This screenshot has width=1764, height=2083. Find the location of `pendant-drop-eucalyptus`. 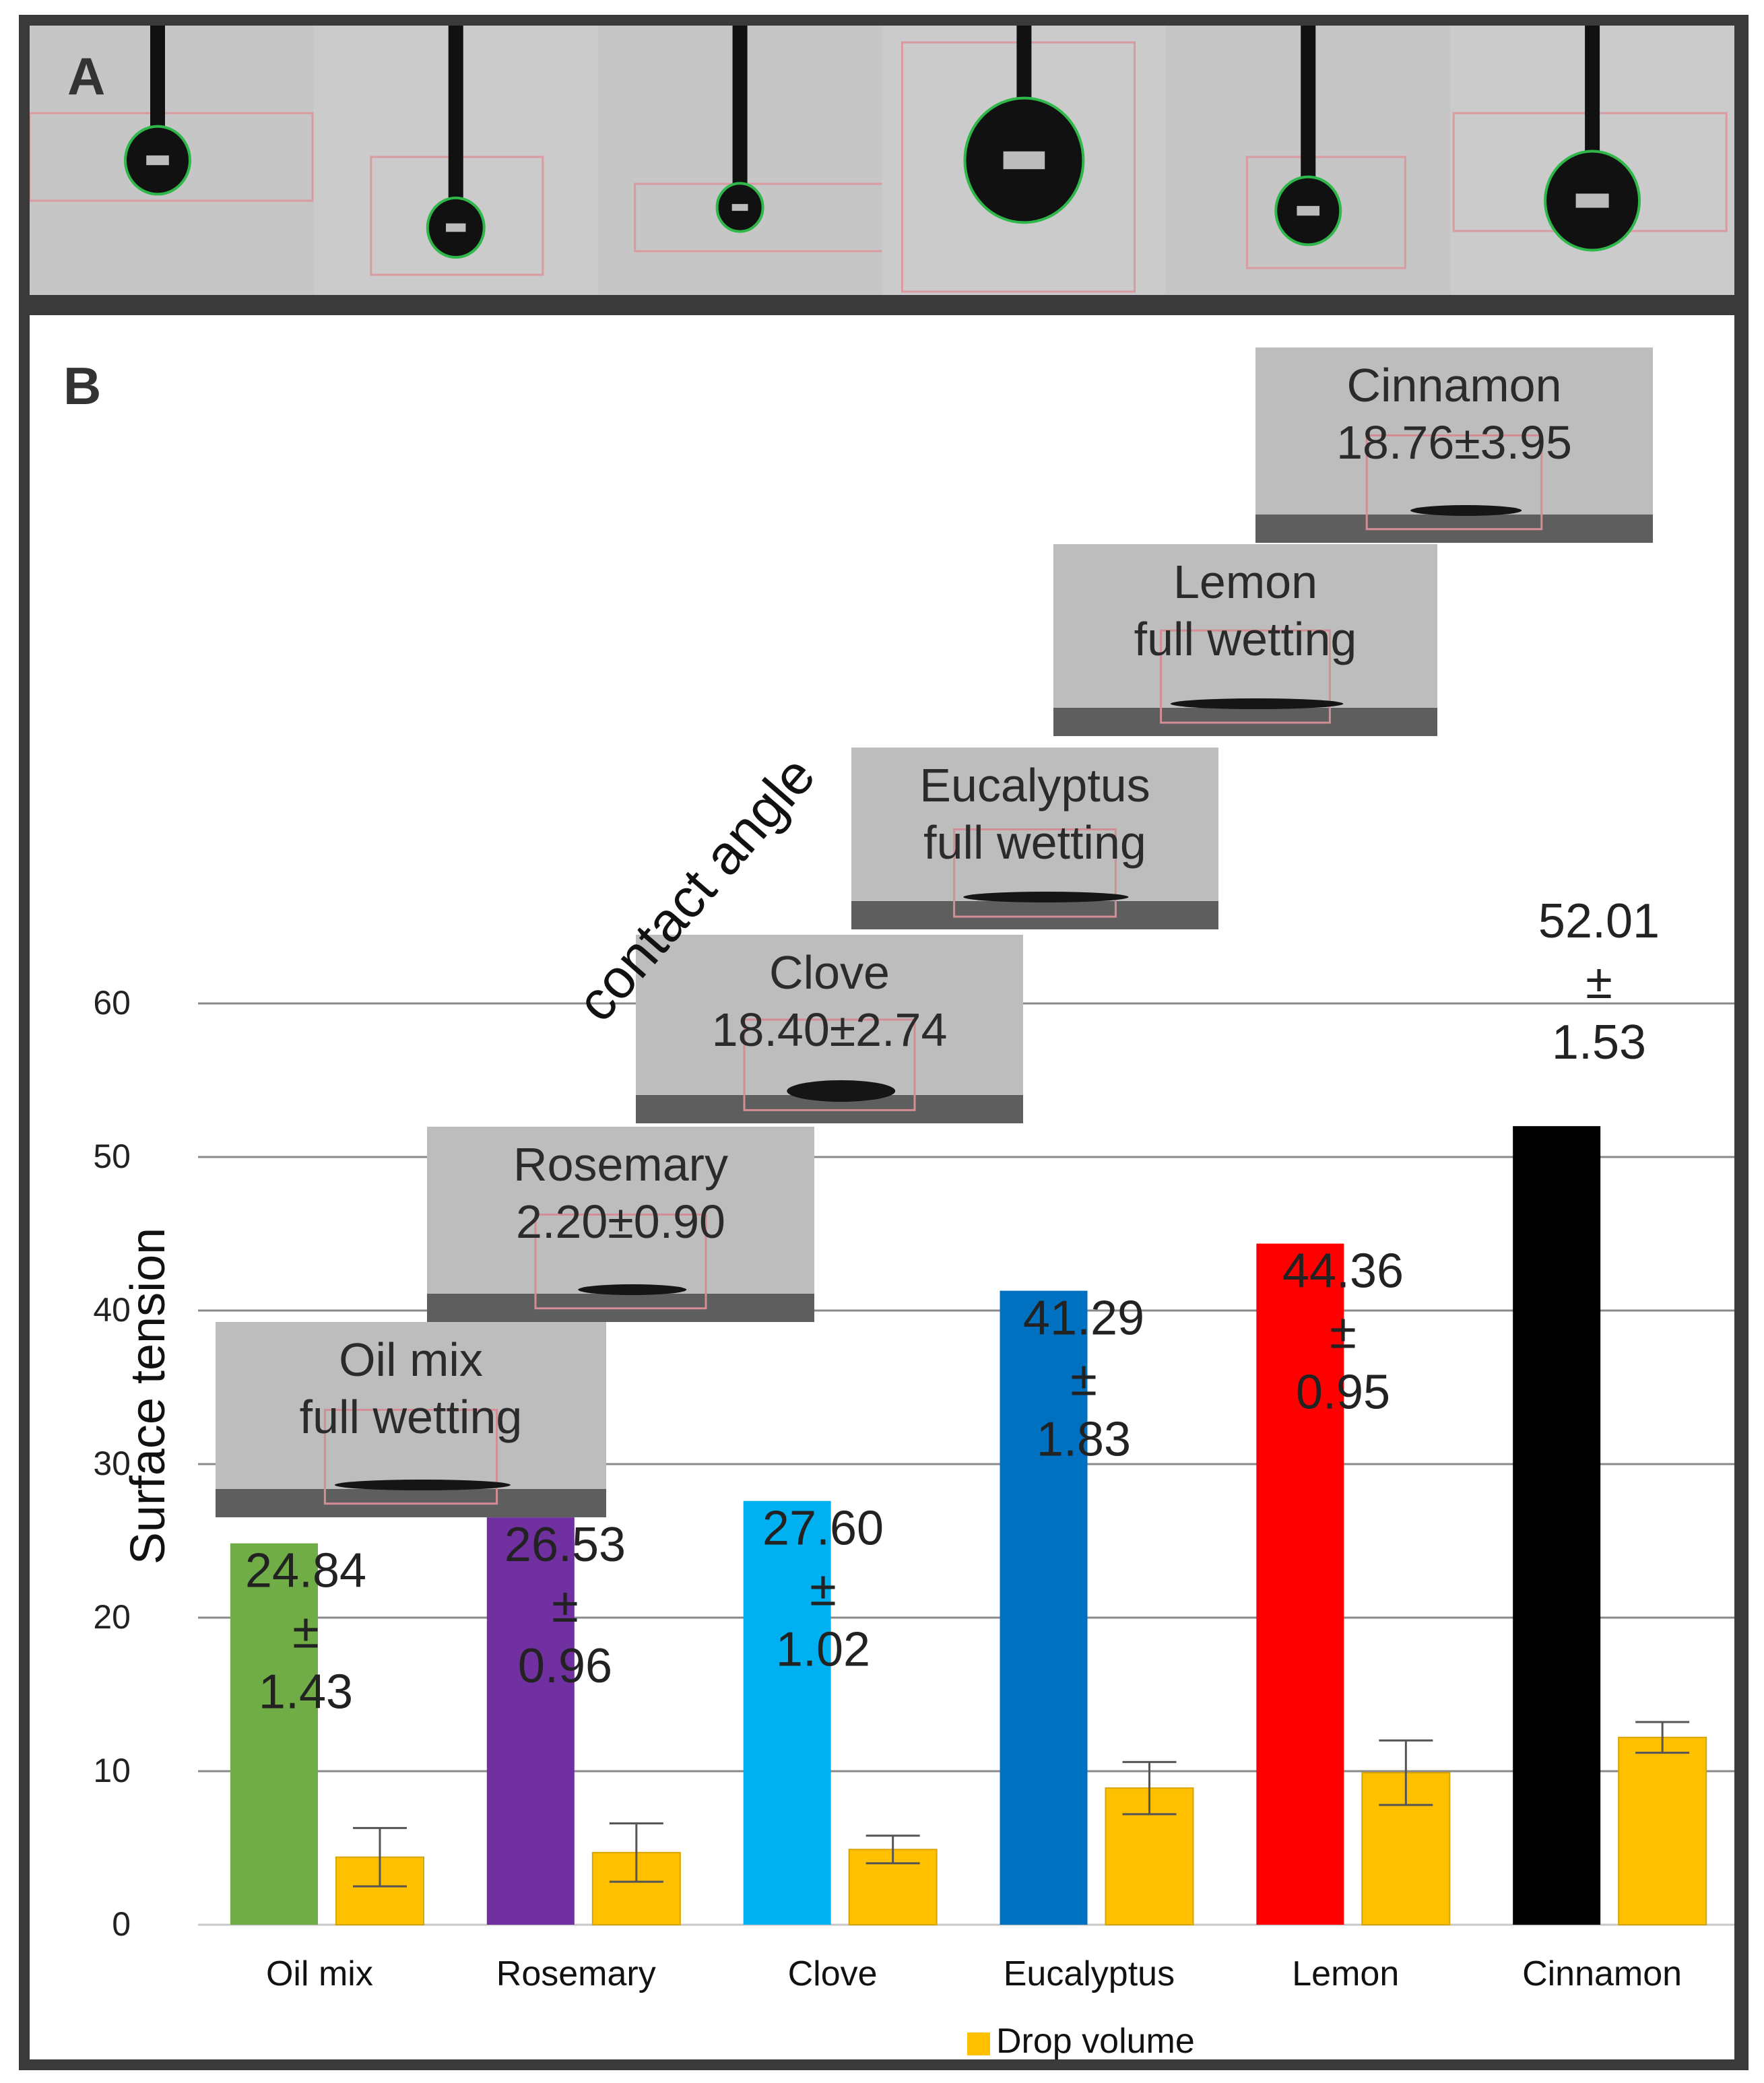

pendant-drop-eucalyptus is located at coordinates (1024, 160).